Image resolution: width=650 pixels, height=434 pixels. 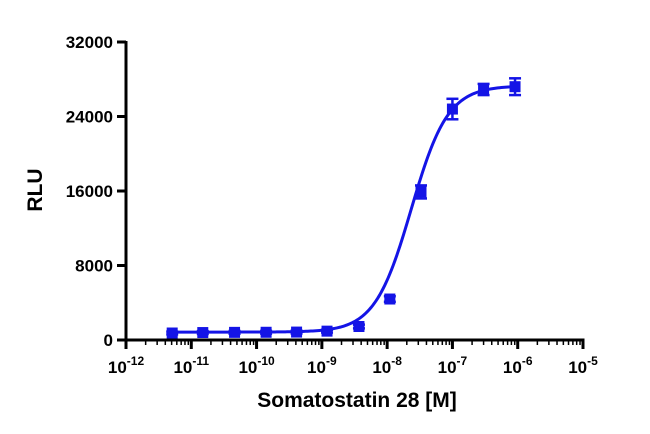 I want to click on x-tick-label: 10⁻¹¹, so click(x=191, y=365).